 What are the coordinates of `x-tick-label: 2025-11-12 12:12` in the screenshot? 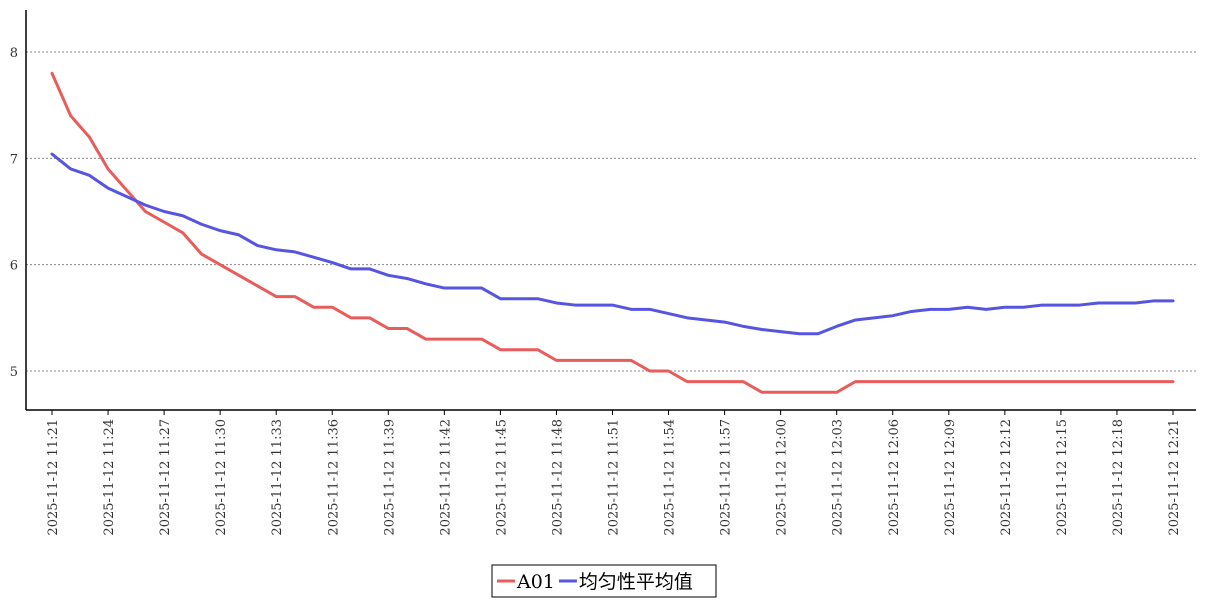 It's located at (1006, 477).